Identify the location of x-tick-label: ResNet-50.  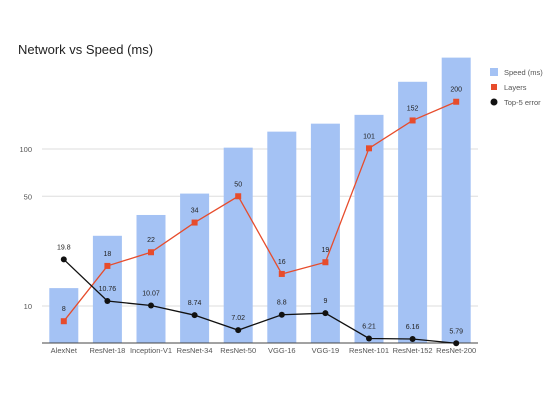
(238, 350).